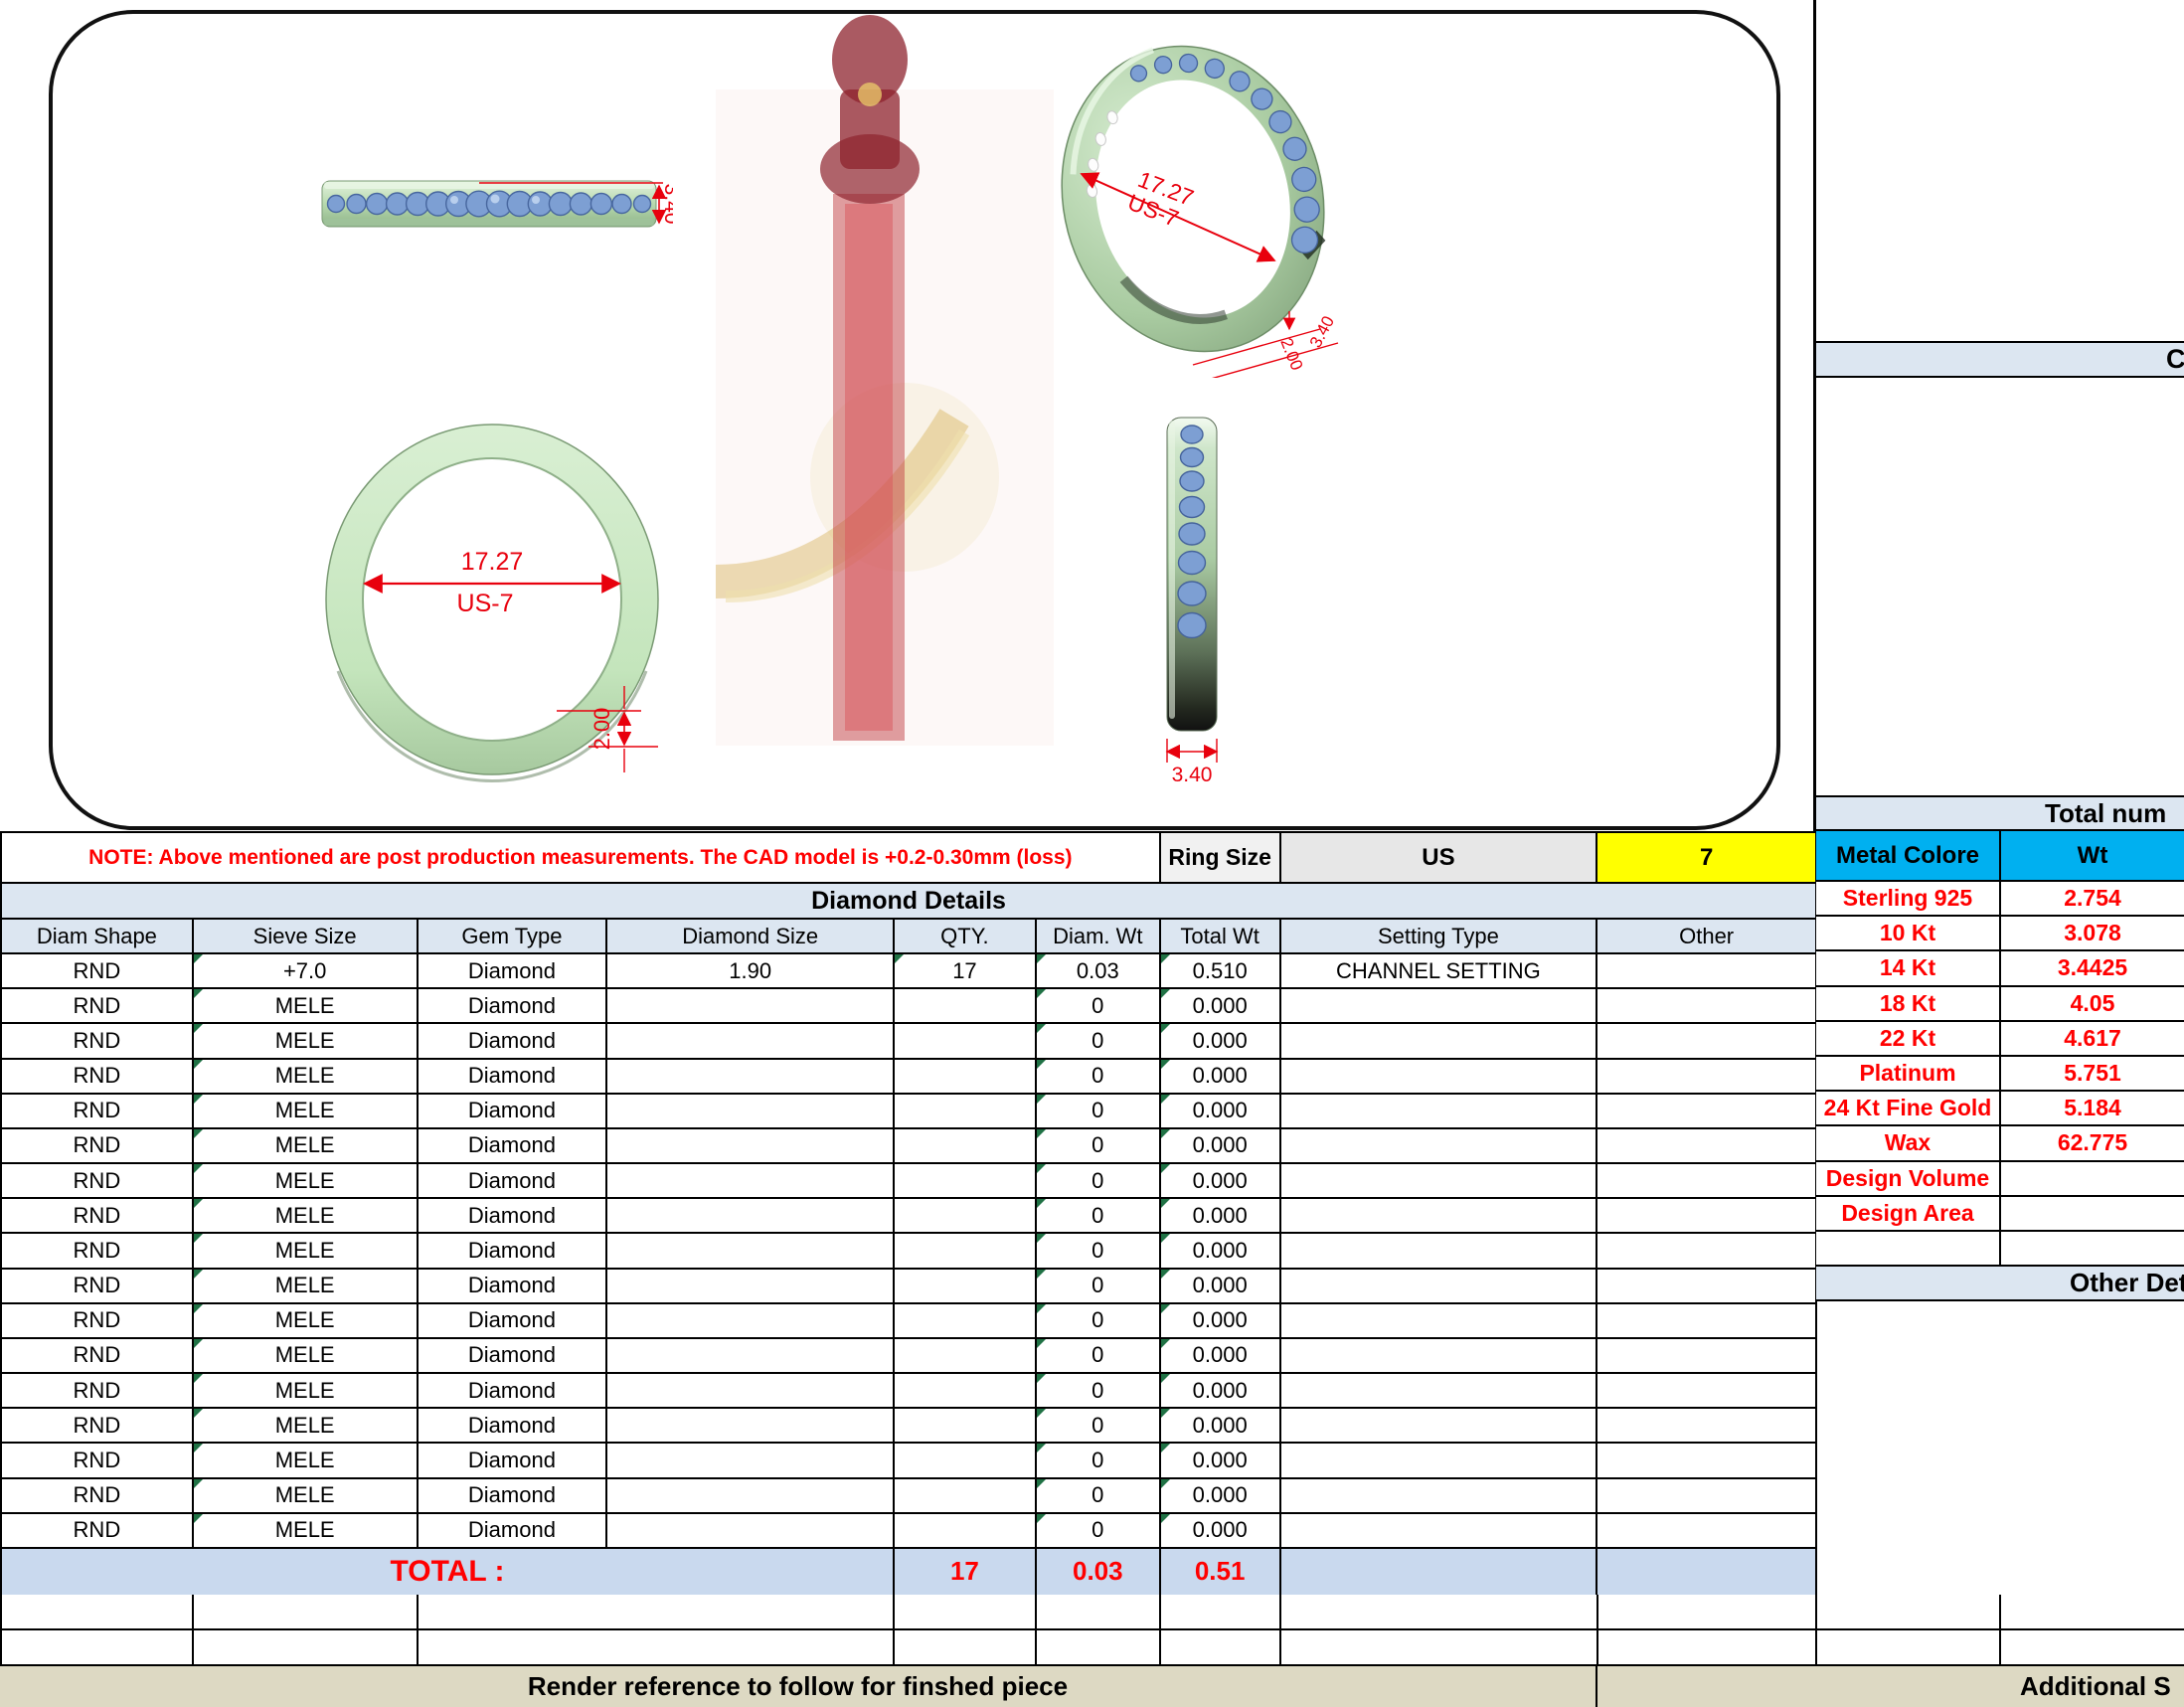 This screenshot has height=1707, width=2184. What do you see at coordinates (1908, 1109) in the screenshot?
I see `metal-name-cell: 24 Kt Fine Gold` at bounding box center [1908, 1109].